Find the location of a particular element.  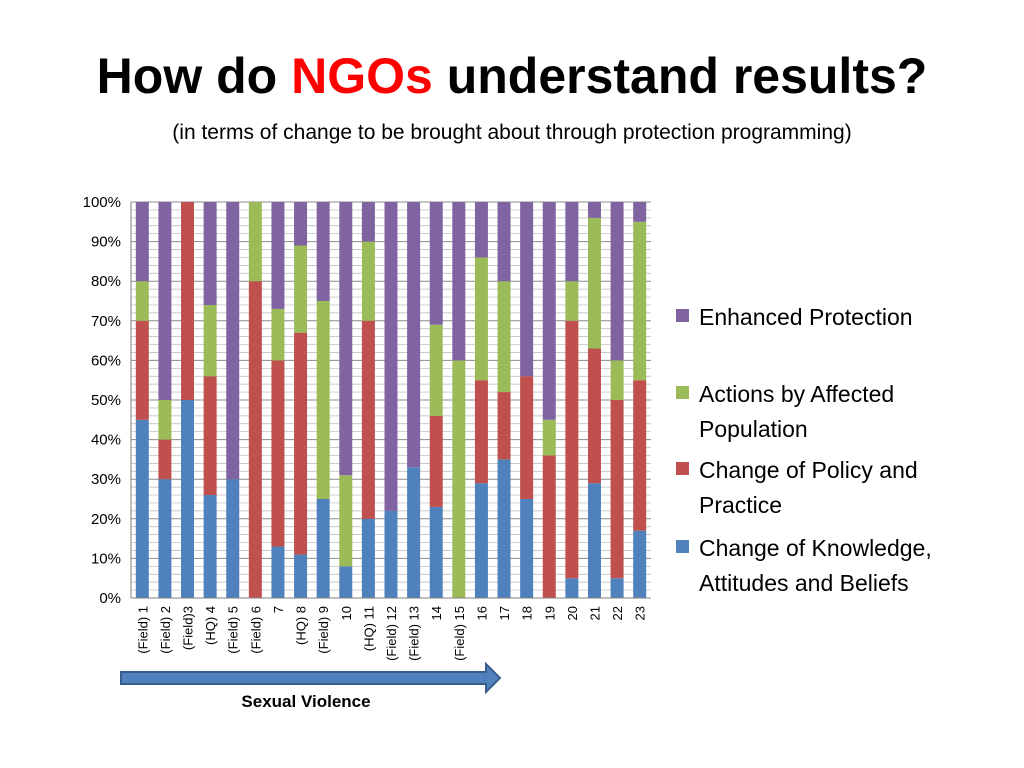

x-tick-label: (Field) 13 is located at coordinates (414, 633).